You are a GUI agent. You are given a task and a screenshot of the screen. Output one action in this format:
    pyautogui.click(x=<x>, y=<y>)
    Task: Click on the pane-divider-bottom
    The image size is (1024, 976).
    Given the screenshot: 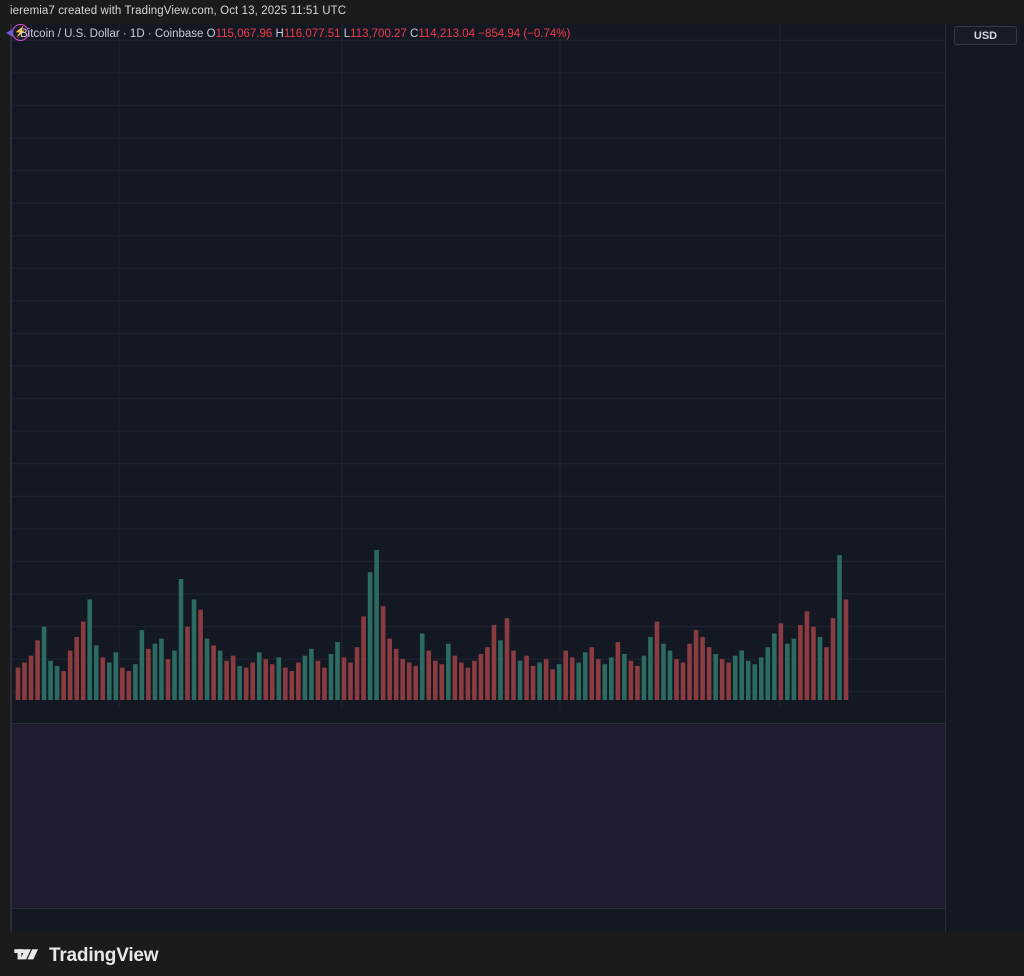 What is the action you would take?
    pyautogui.click(x=514, y=908)
    